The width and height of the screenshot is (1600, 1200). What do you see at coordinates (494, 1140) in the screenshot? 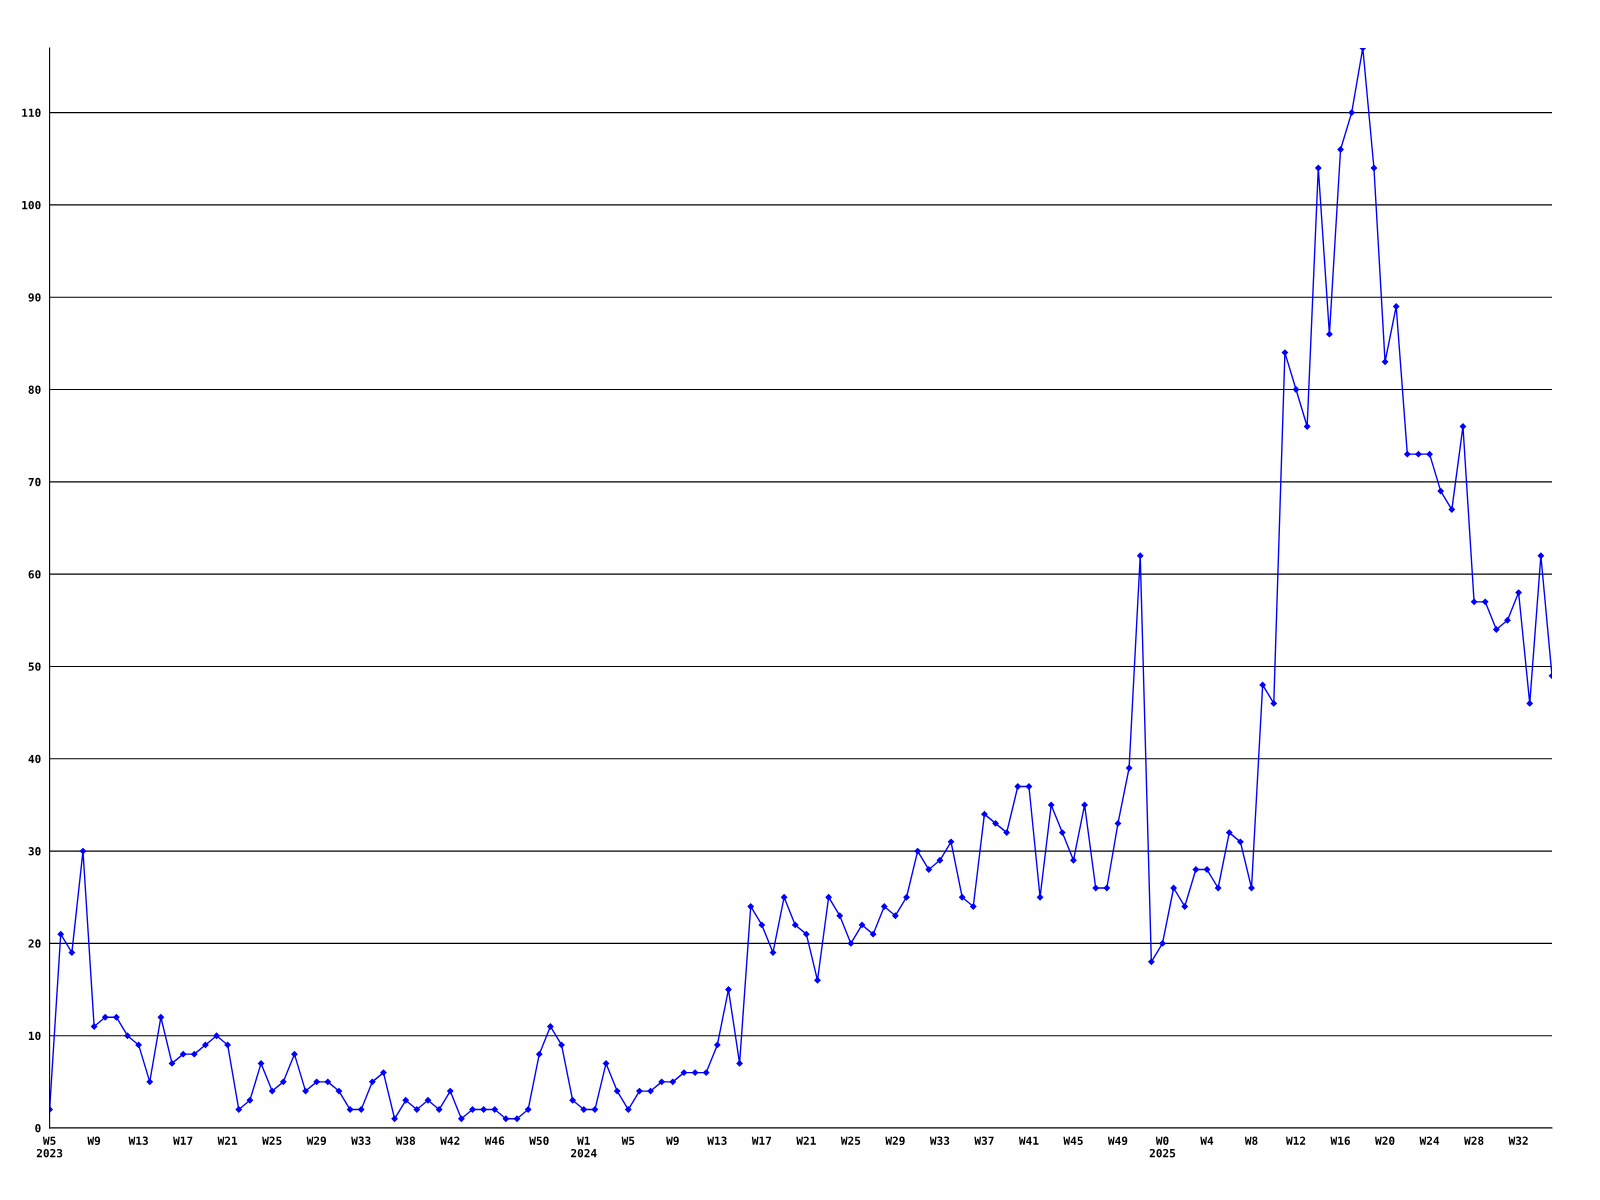
I see `x-tick-label: W46` at bounding box center [494, 1140].